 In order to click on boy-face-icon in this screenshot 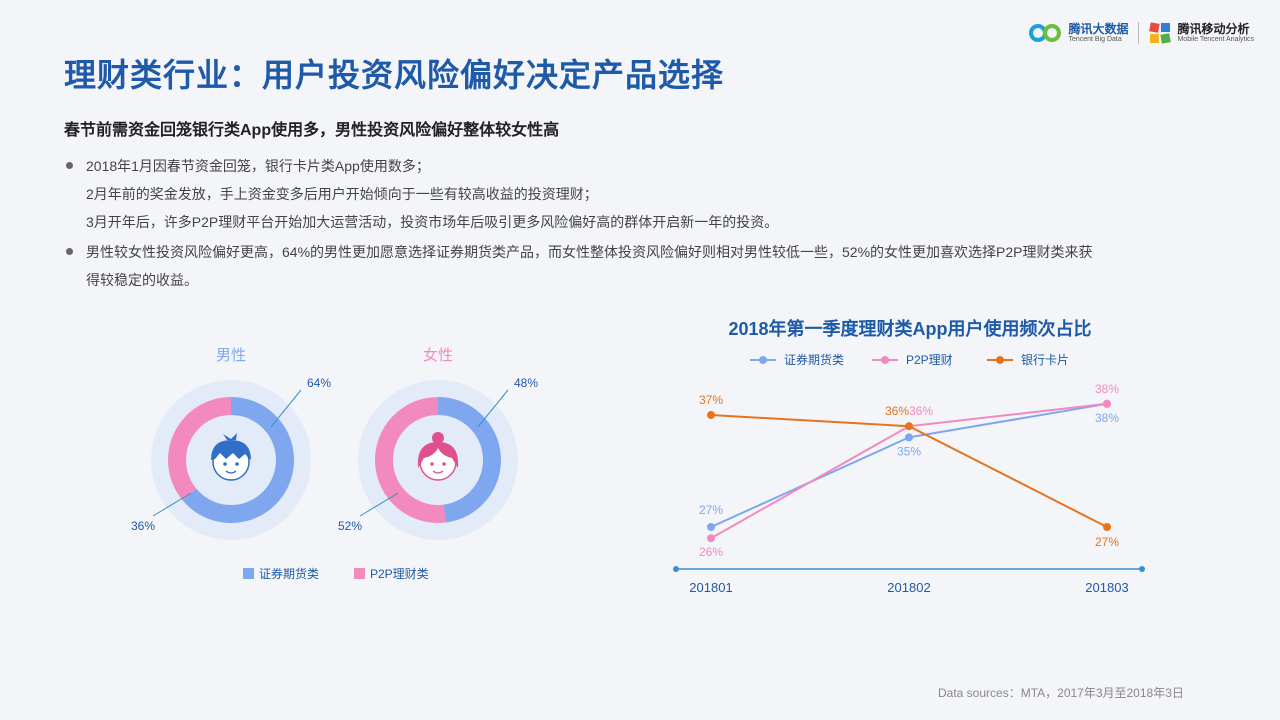, I will do `click(231, 457)`.